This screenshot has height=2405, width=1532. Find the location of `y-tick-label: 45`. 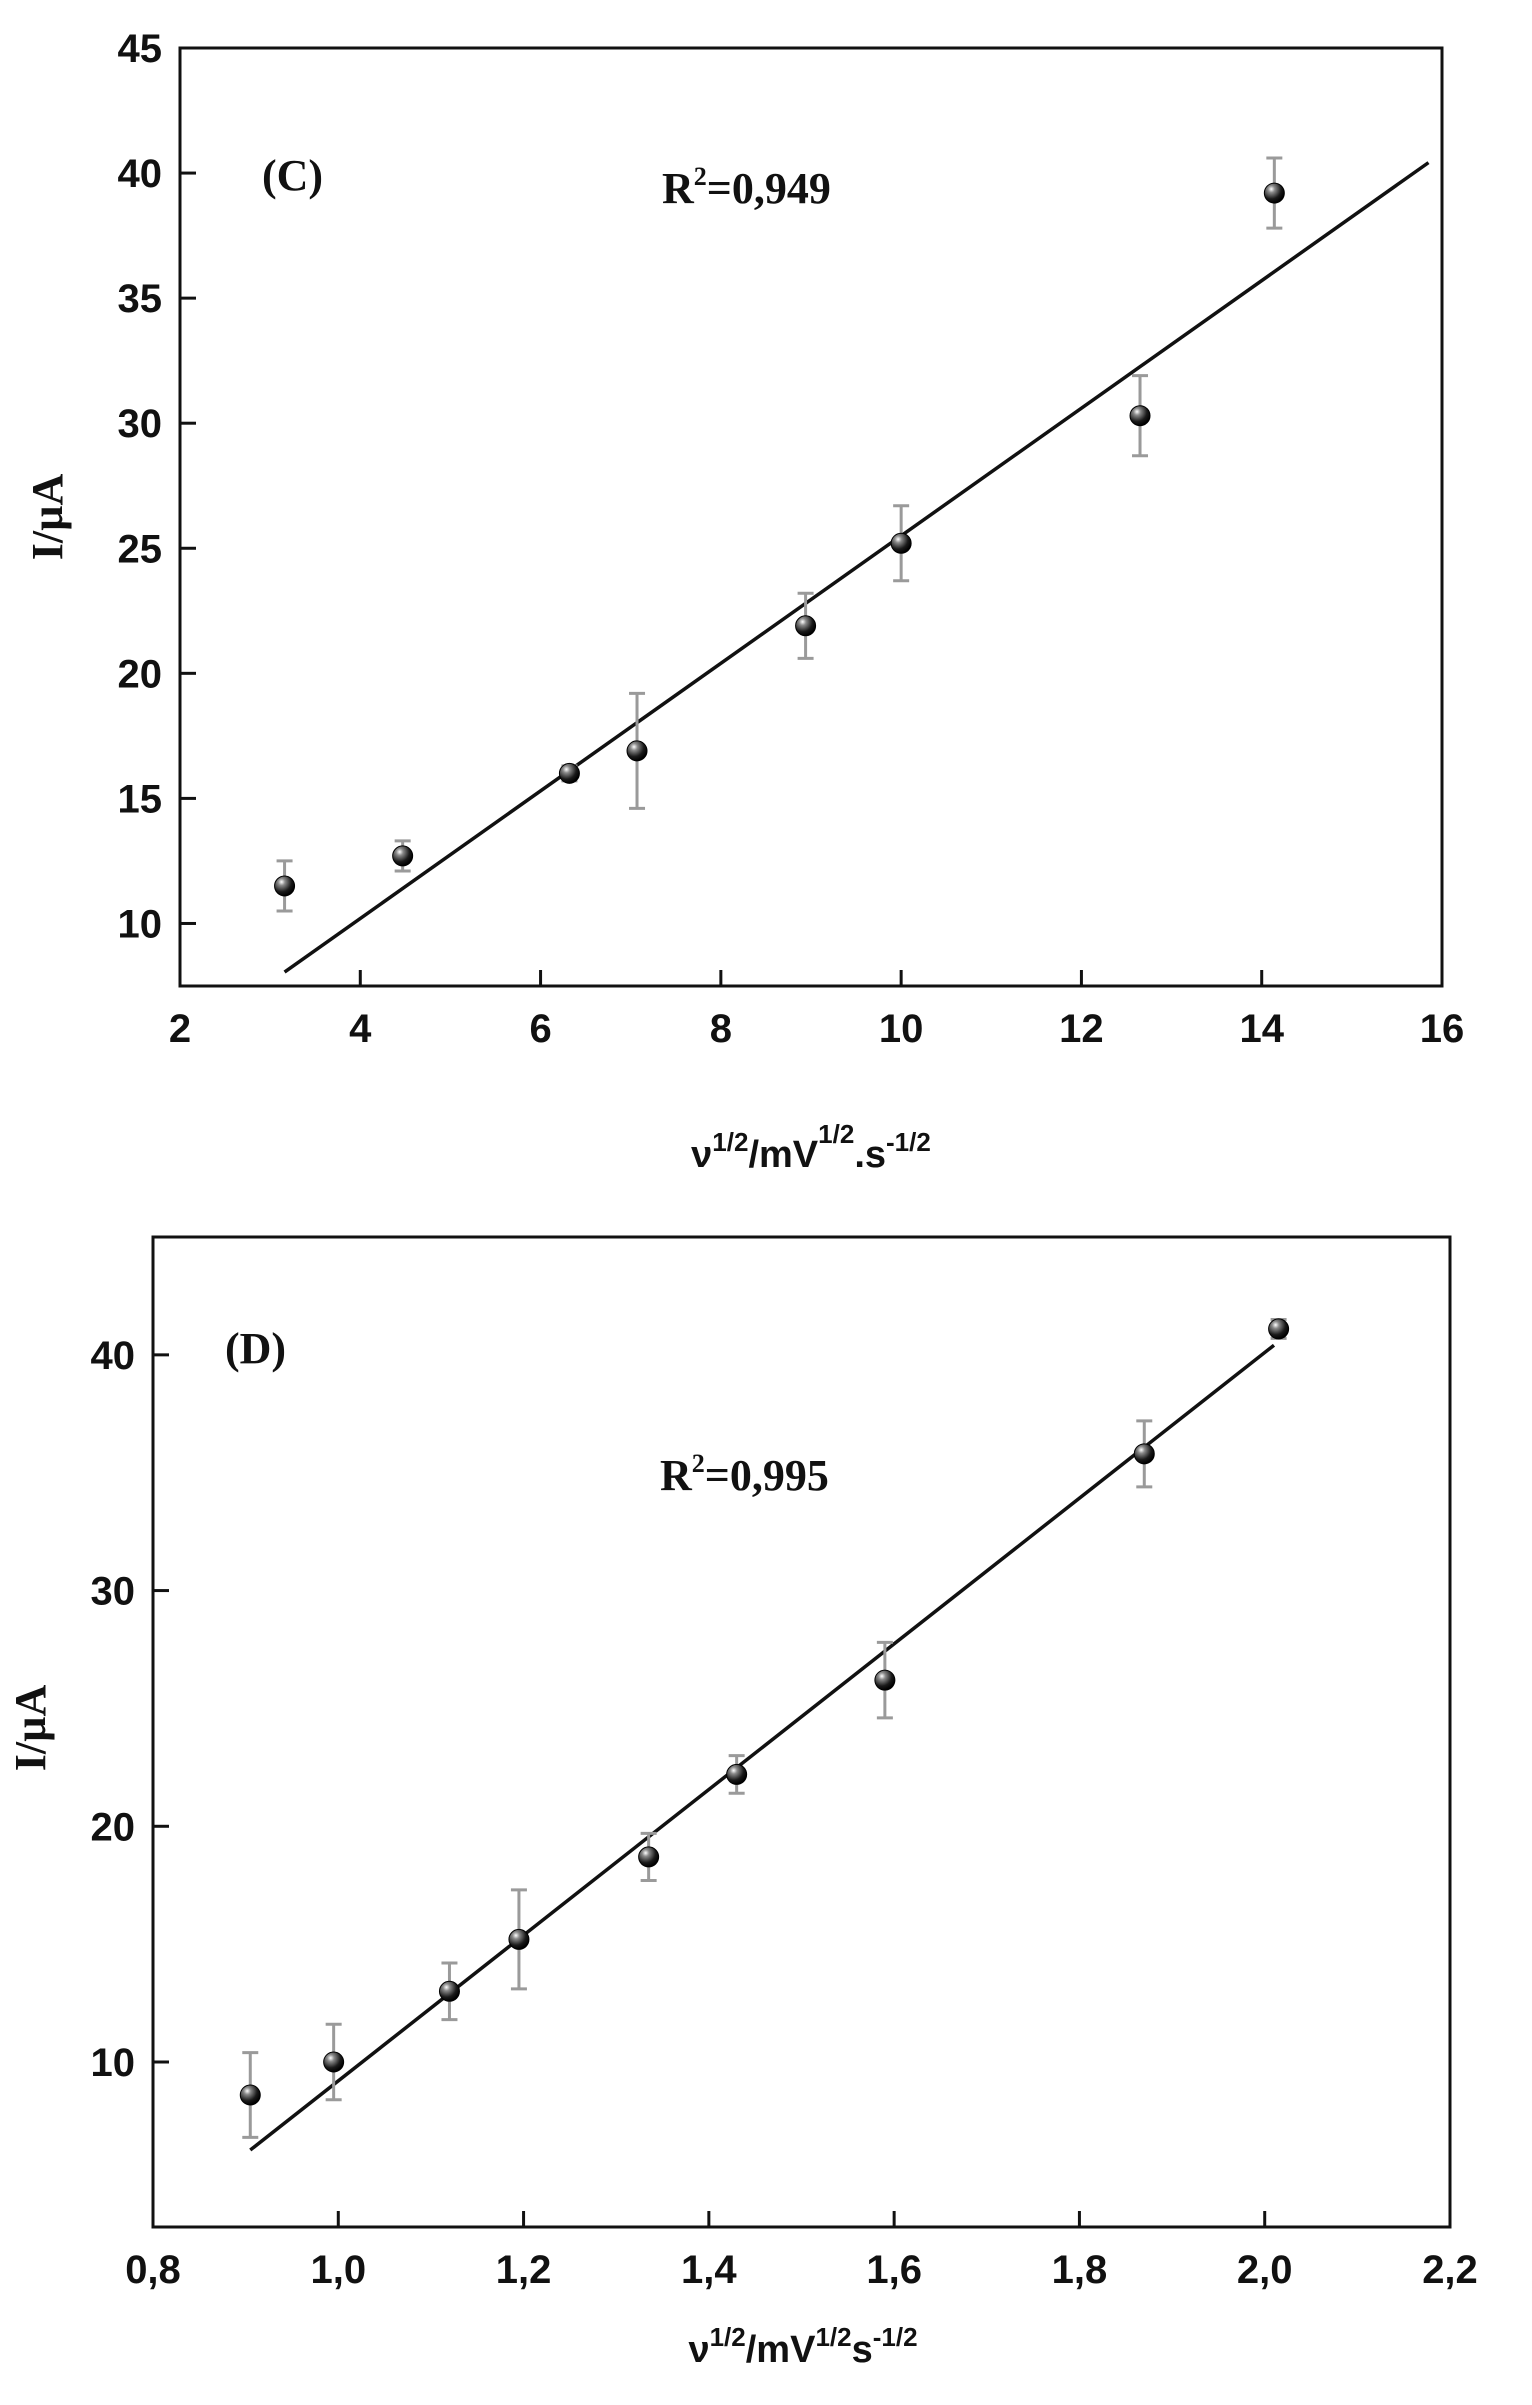

y-tick-label: 45 is located at coordinates (140, 49).